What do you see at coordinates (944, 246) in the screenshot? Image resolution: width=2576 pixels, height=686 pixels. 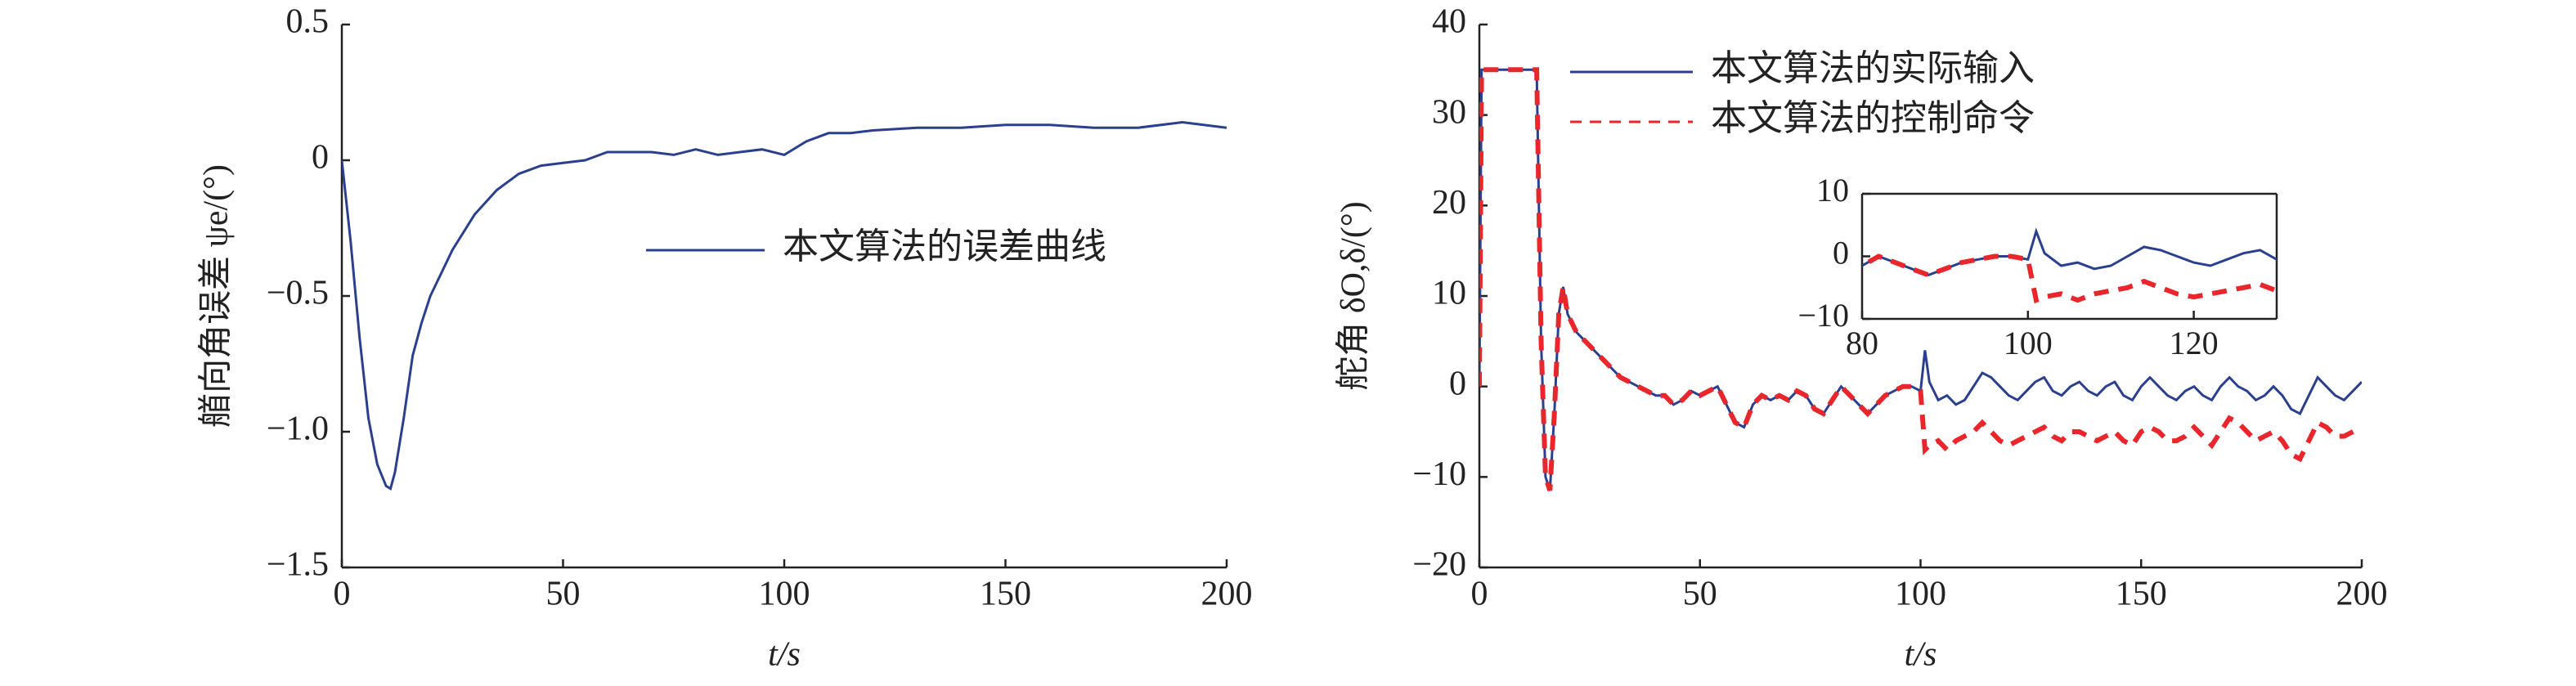 I see `legend-label: 本文算法的误差曲线` at bounding box center [944, 246].